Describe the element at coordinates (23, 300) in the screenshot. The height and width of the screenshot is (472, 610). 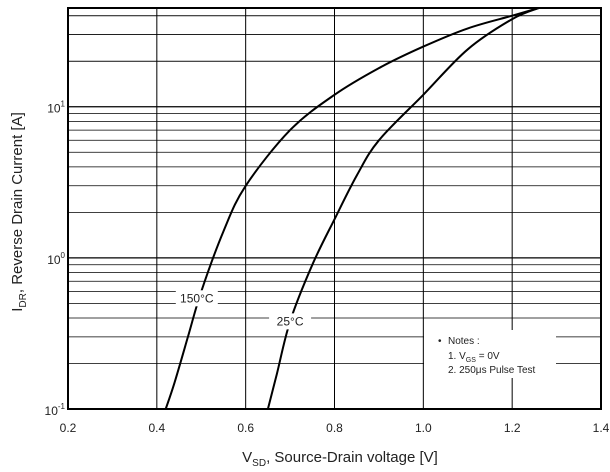
I see `y-axis-title-subscript: DR` at that location.